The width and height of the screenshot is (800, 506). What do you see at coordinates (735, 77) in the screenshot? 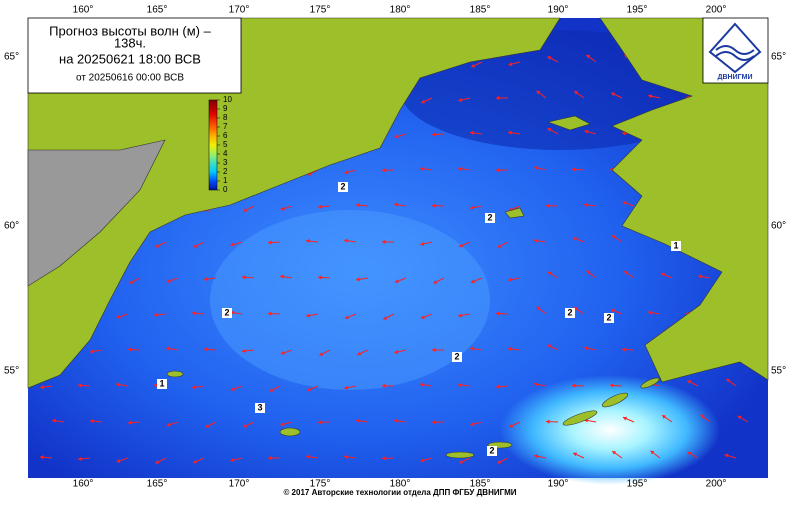
I see `logo-text: ДВНИГМИ` at bounding box center [735, 77].